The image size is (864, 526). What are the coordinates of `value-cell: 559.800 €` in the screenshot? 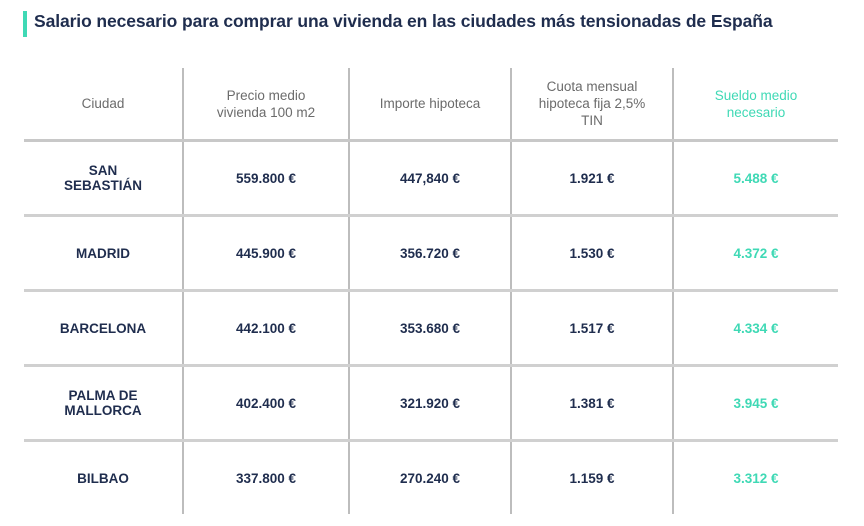 It's located at (265, 178).